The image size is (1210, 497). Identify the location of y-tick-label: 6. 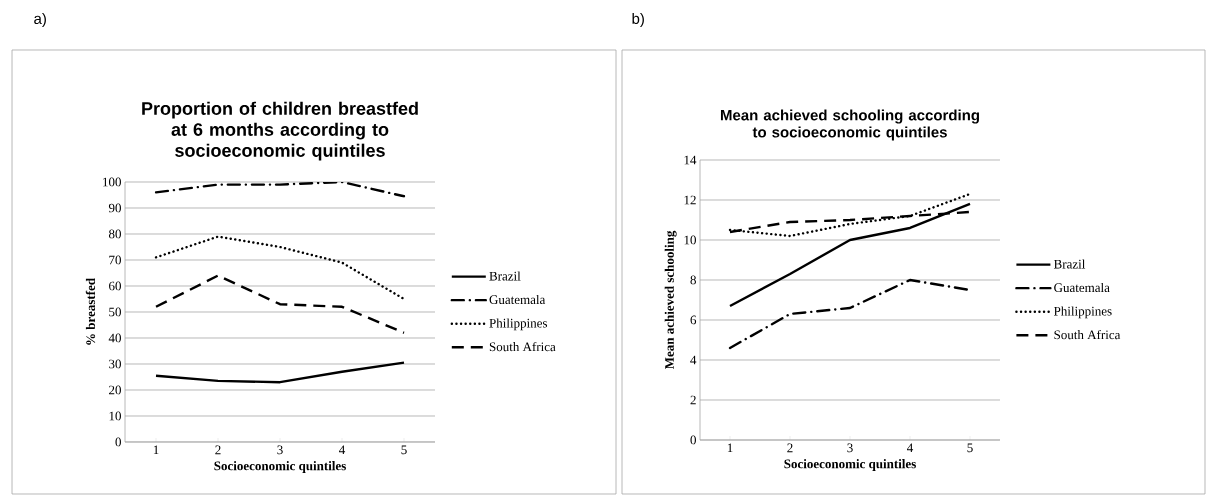
(693, 320).